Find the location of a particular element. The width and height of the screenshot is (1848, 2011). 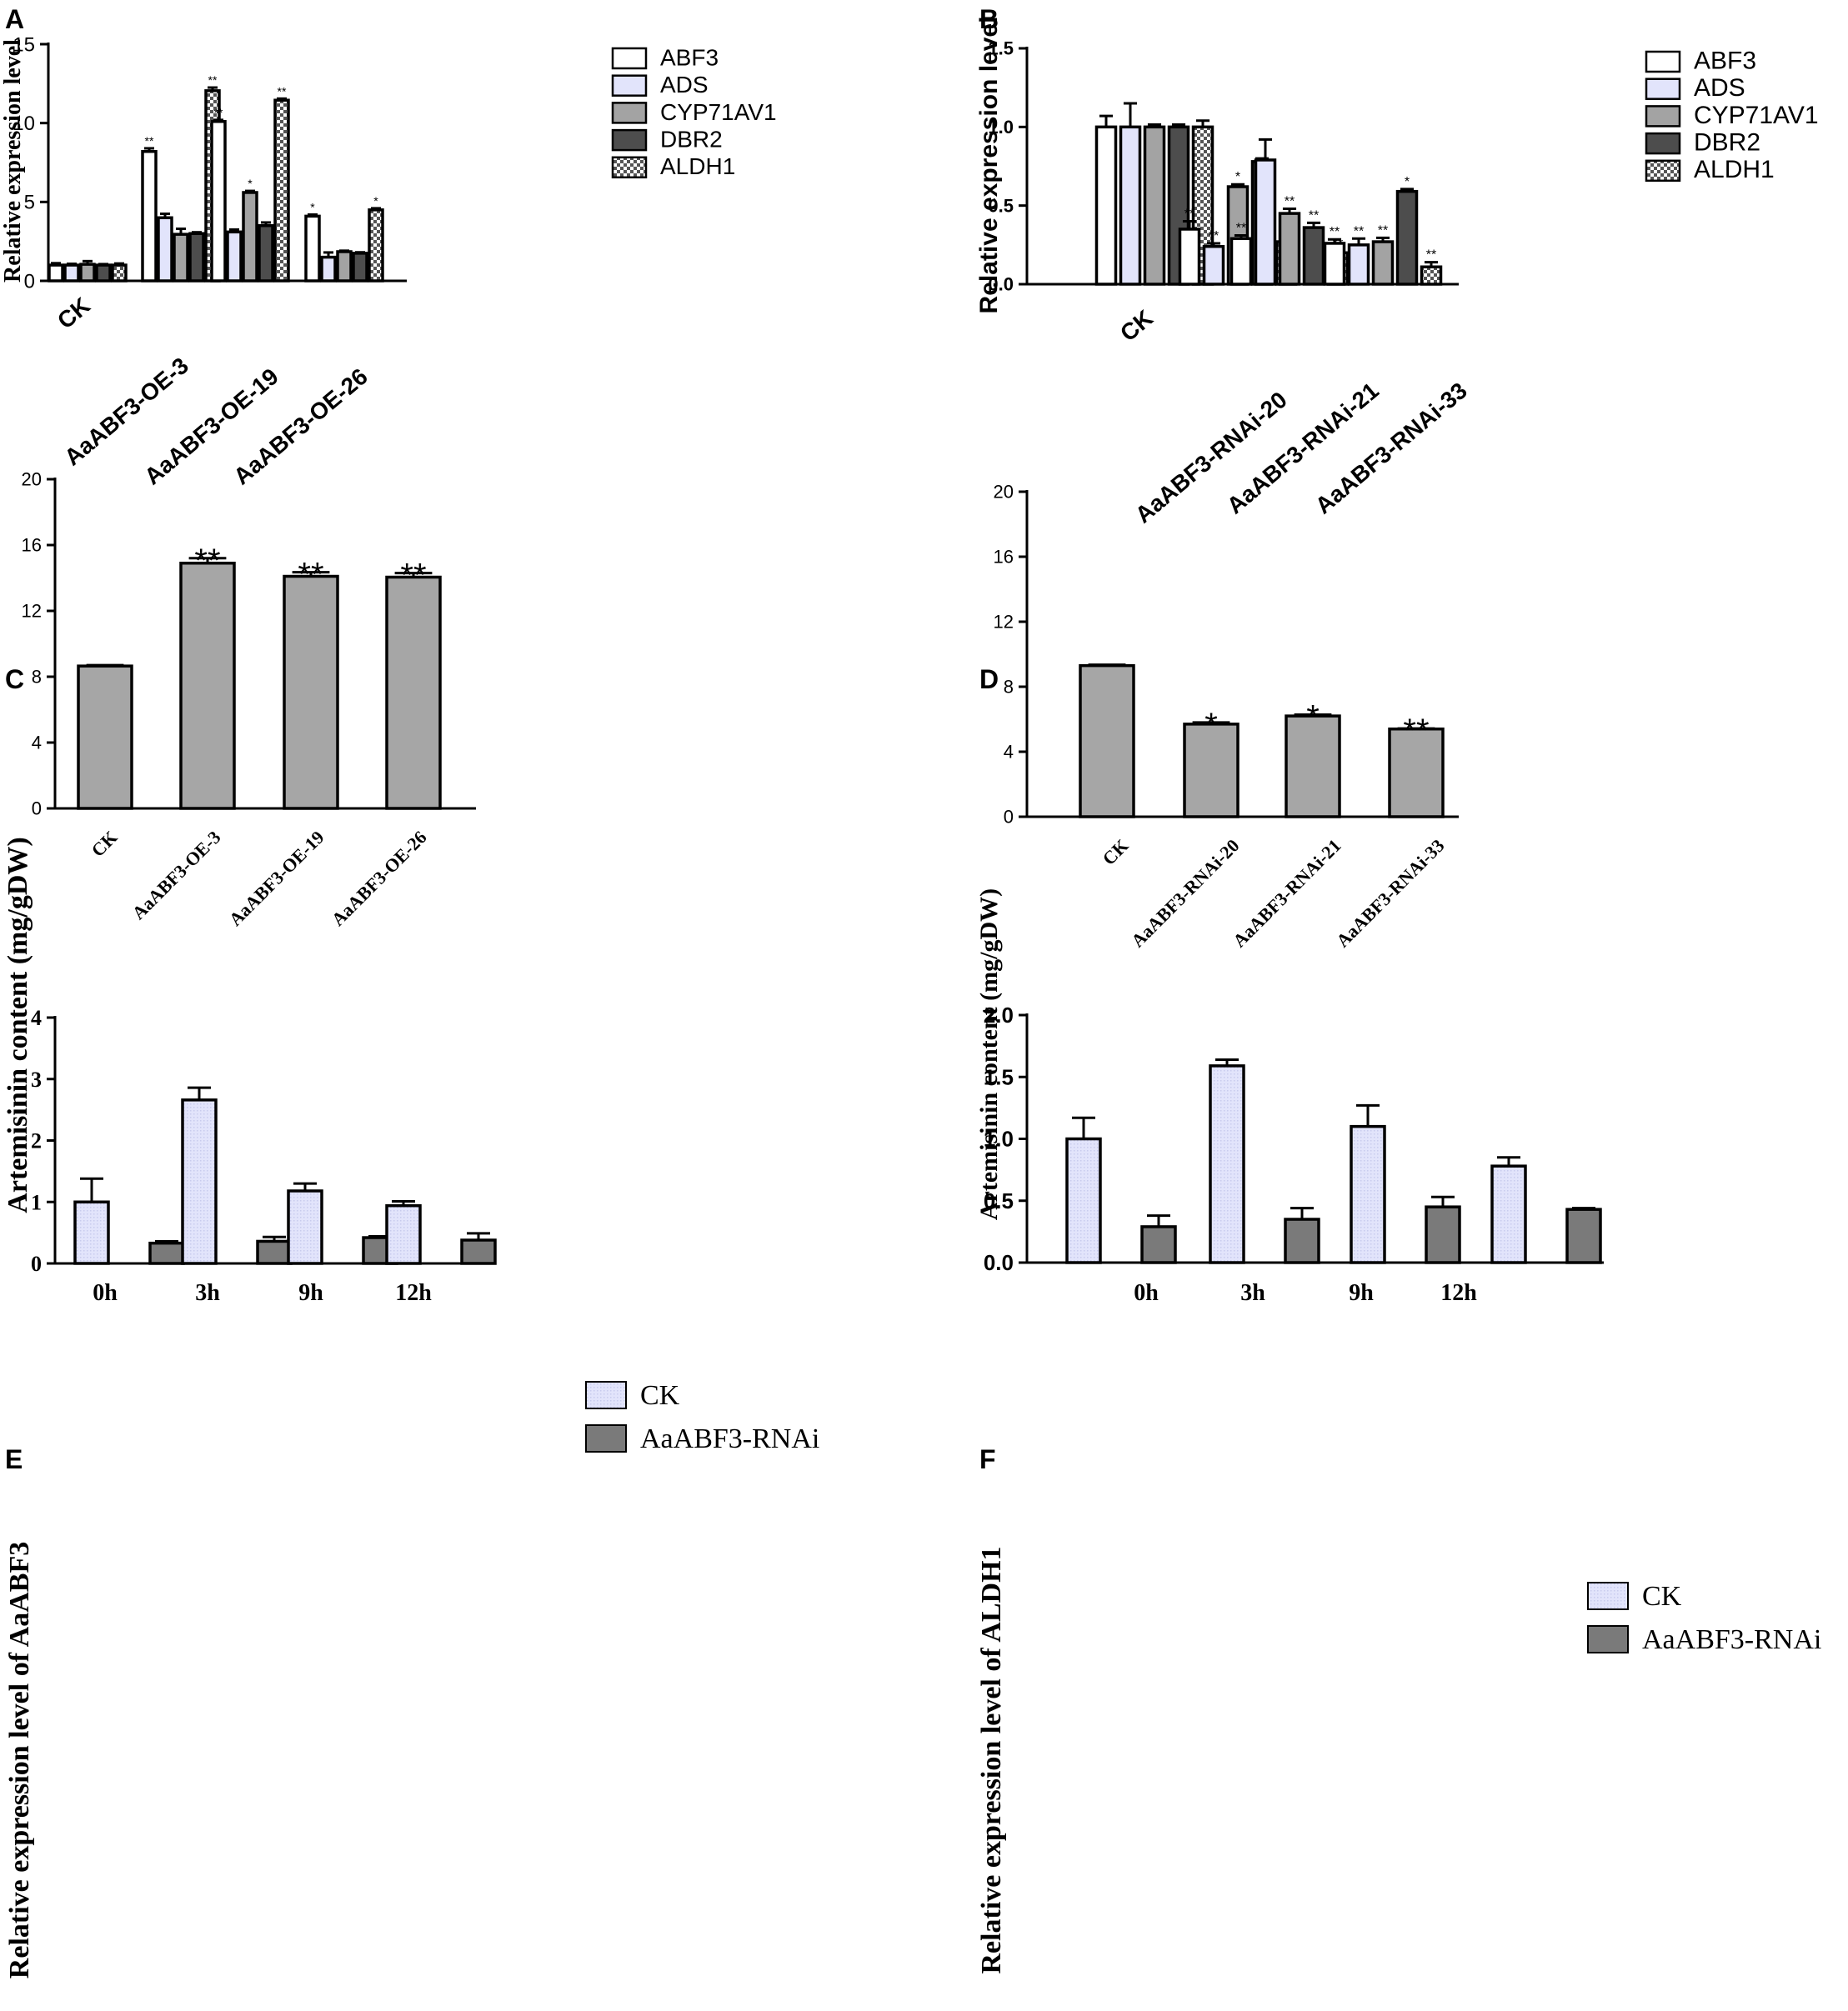

legend-label: ABF3 is located at coordinates (689, 57).